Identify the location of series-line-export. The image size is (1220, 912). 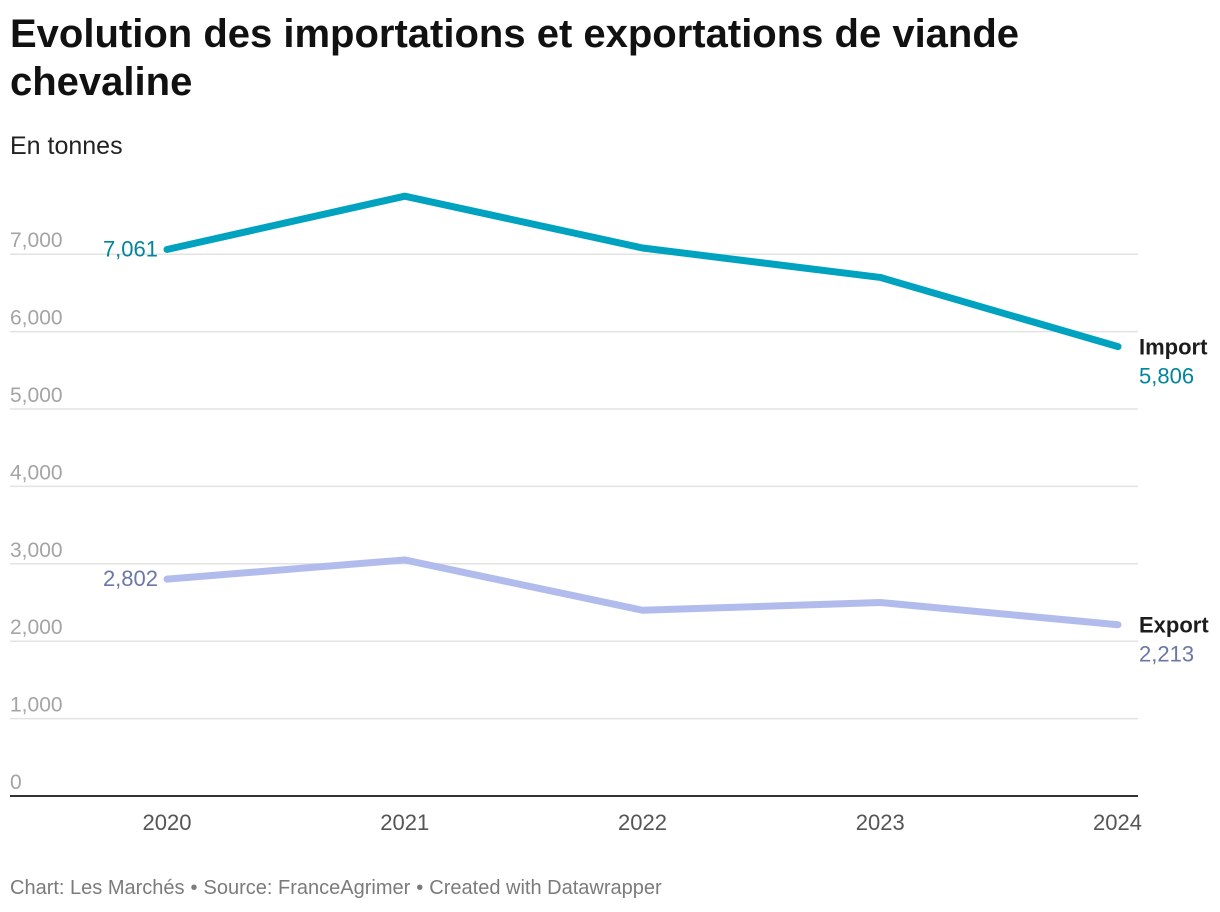
(642, 592).